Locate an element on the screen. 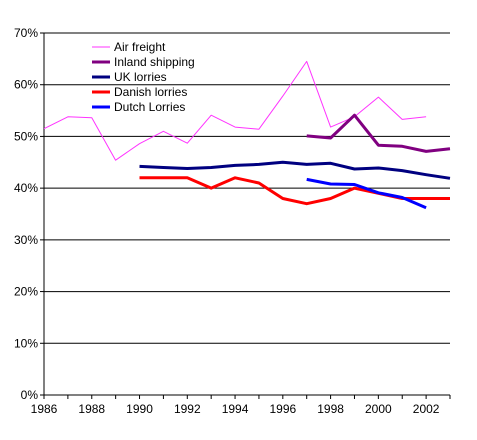 This screenshot has width=477, height=440. y-tick-label: 20% is located at coordinates (26, 292).